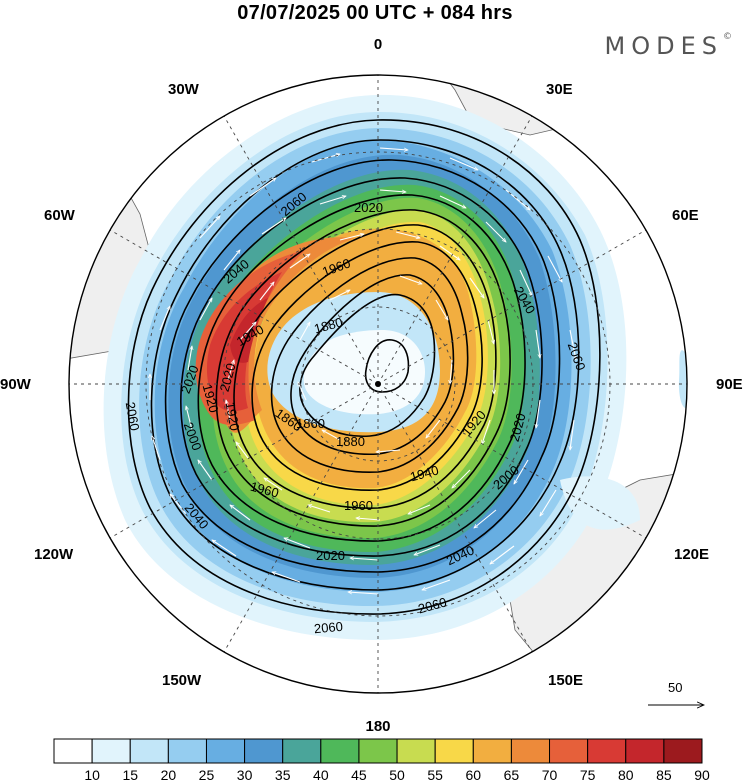  Describe the element at coordinates (550, 774) in the screenshot. I see `colorbar-label: 70` at that location.